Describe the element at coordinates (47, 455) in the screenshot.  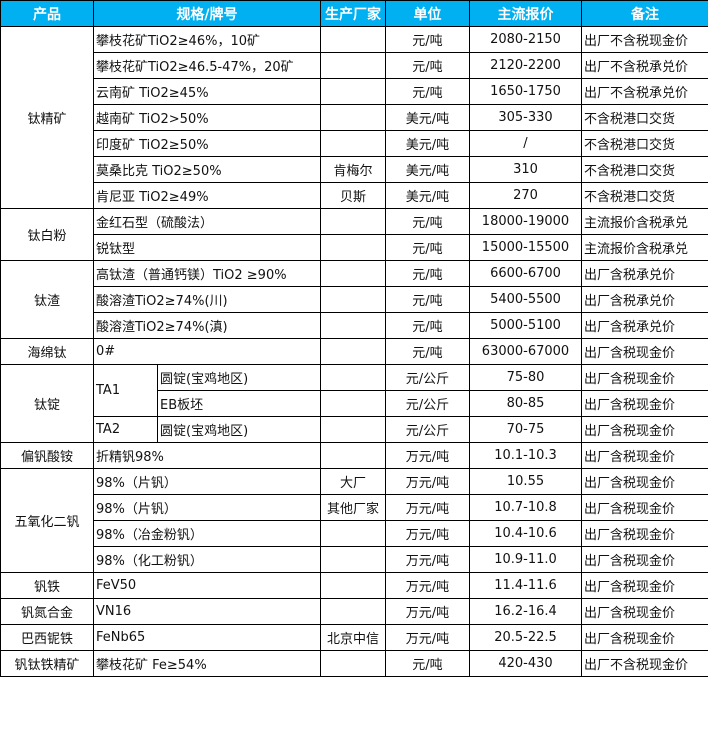
I see `product-cell: 偏钒酸铵` at that location.